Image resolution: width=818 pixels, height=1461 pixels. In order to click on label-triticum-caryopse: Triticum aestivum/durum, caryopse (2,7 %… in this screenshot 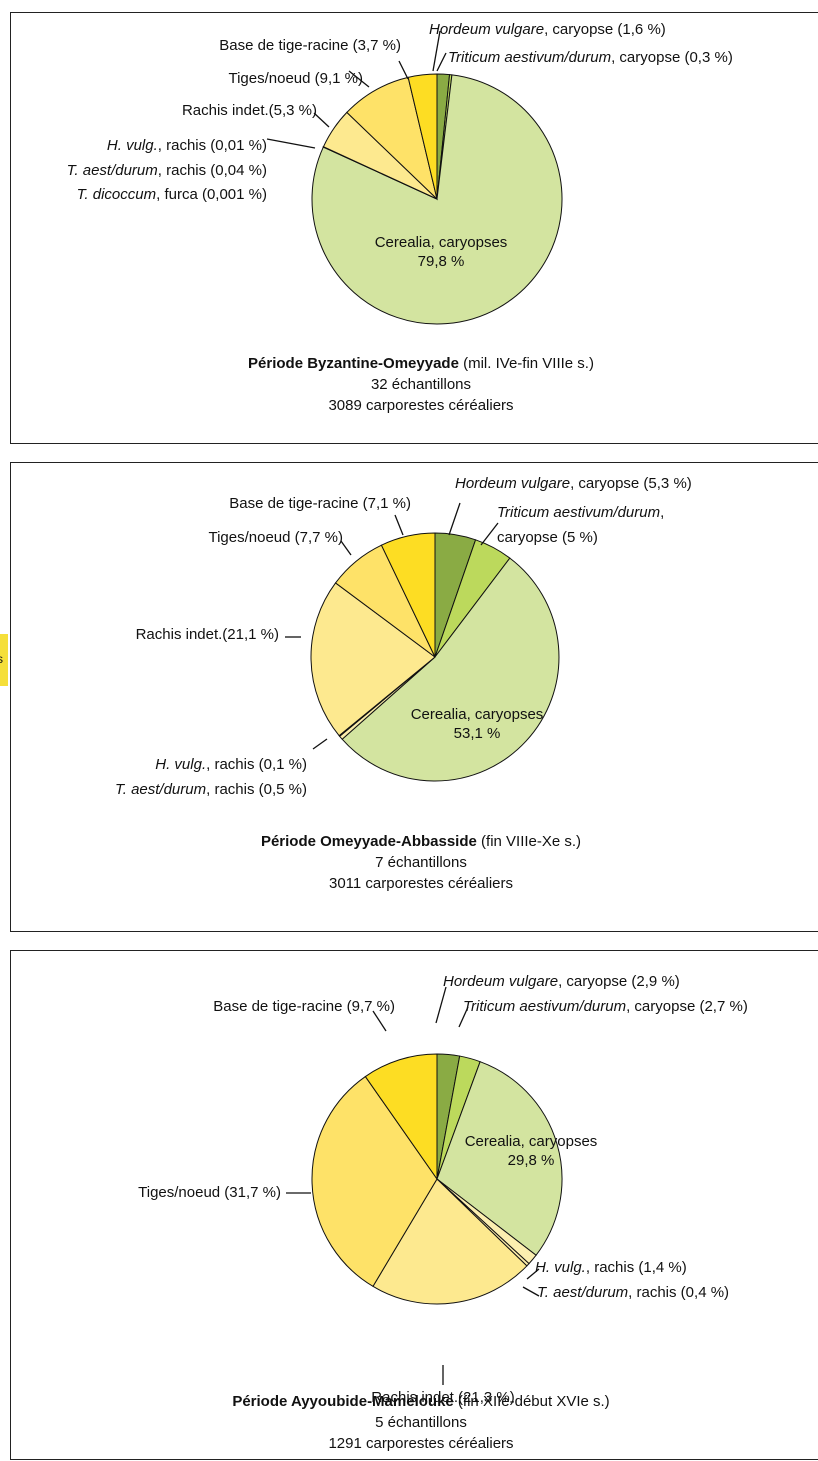, I will do `click(605, 1006)`.